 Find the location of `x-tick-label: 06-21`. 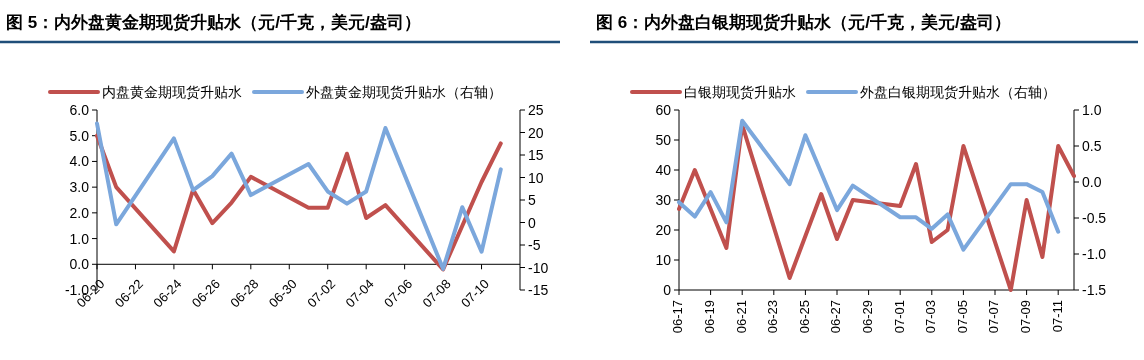

x-tick-label: 06-21 is located at coordinates (741, 317).